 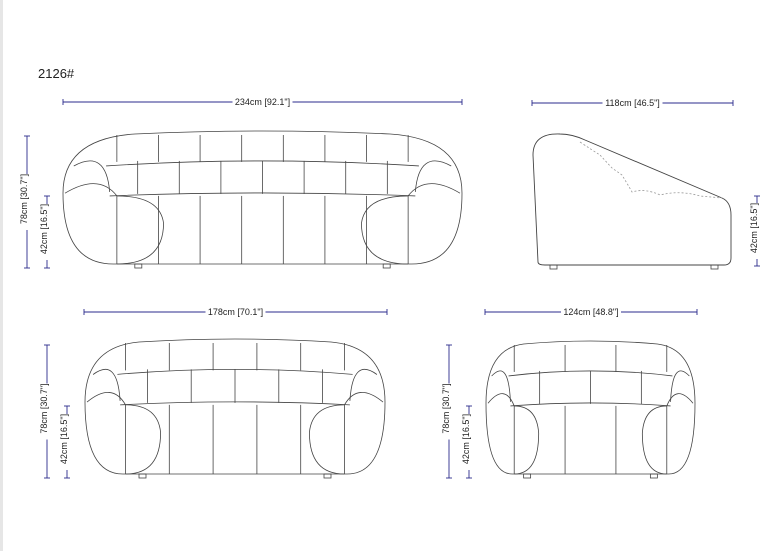 I want to click on side-outline, so click(x=632, y=199).